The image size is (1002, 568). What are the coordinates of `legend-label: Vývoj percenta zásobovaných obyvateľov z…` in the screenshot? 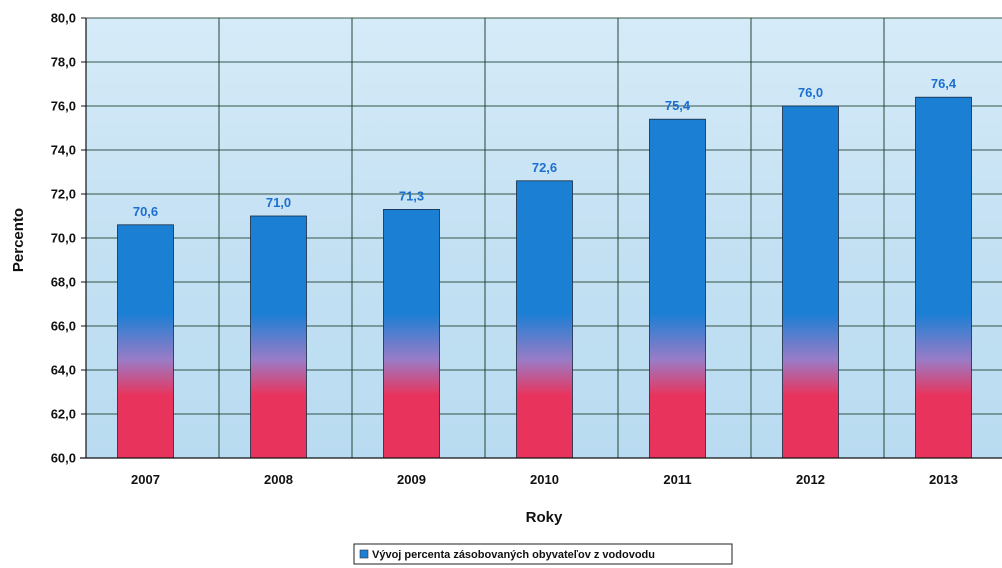 It's located at (513, 555).